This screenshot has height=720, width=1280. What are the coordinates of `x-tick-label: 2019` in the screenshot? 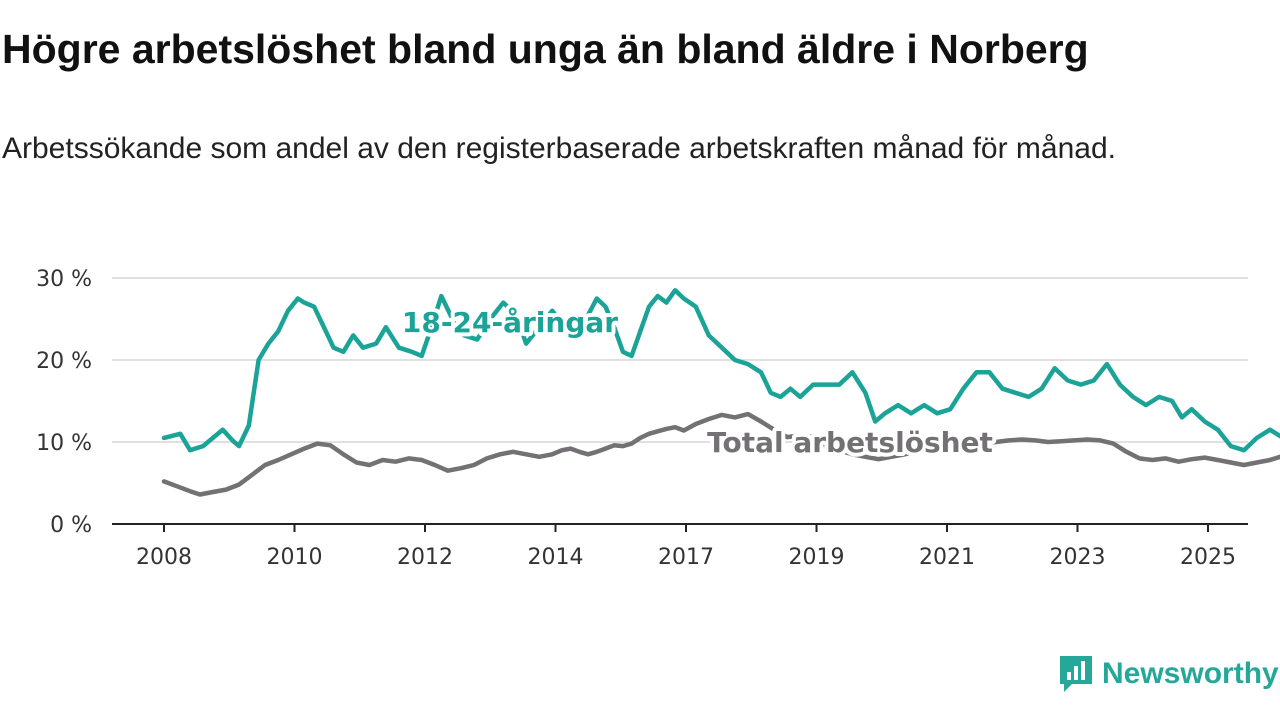 It's located at (817, 557).